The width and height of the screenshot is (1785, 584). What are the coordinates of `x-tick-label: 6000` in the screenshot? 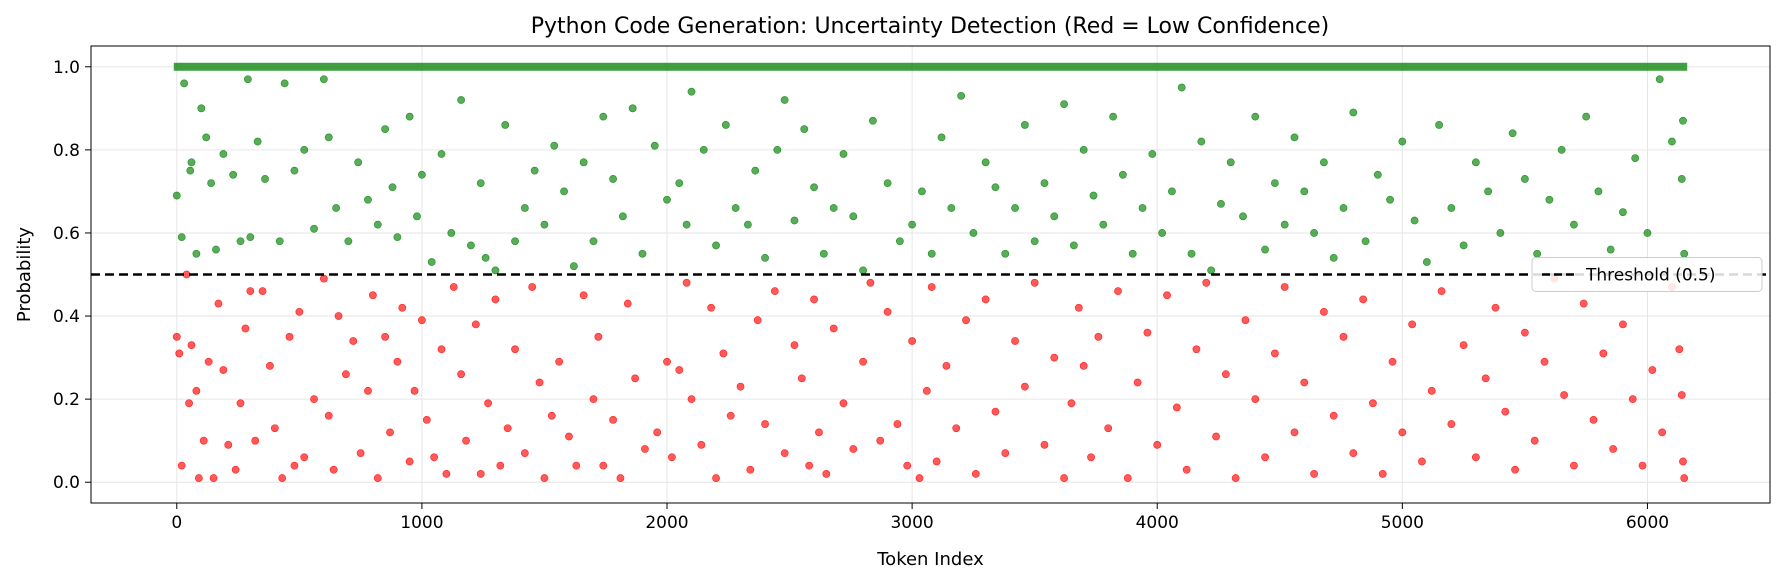 It's located at (1647, 523).